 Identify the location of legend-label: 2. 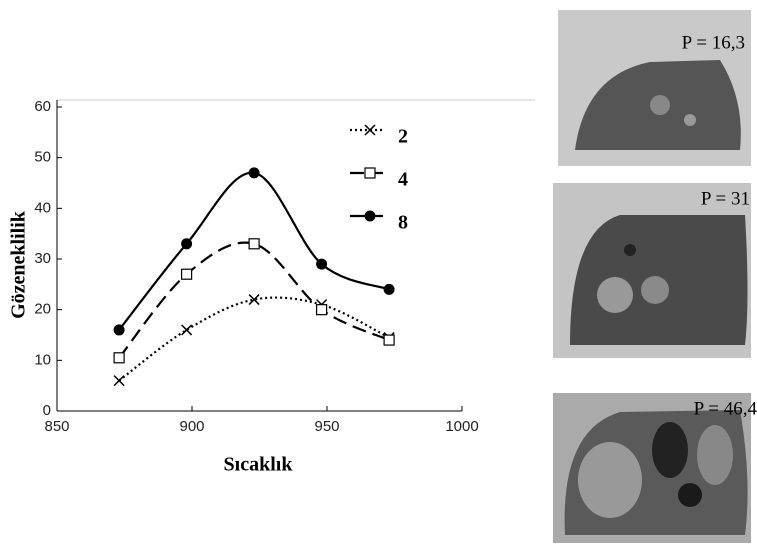
(403, 137).